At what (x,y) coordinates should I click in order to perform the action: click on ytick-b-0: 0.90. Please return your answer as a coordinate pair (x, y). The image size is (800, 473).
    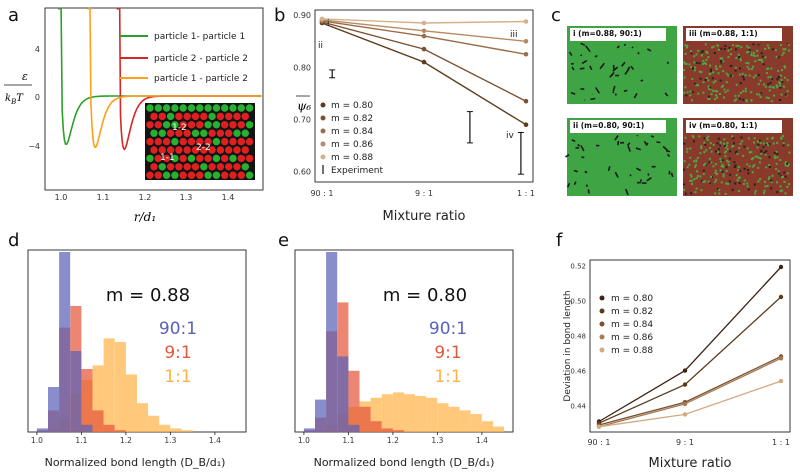
    Looking at the image, I should click on (302, 15).